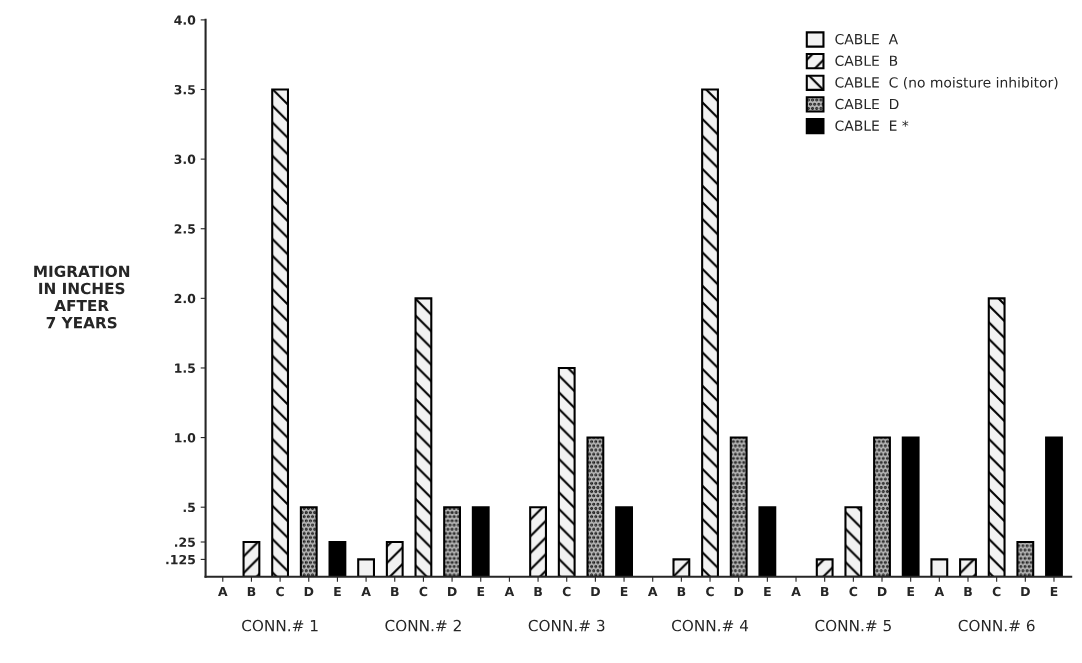 This screenshot has height=663, width=1082. What do you see at coordinates (866, 61) in the screenshot?
I see `legend-label: CABLE B` at bounding box center [866, 61].